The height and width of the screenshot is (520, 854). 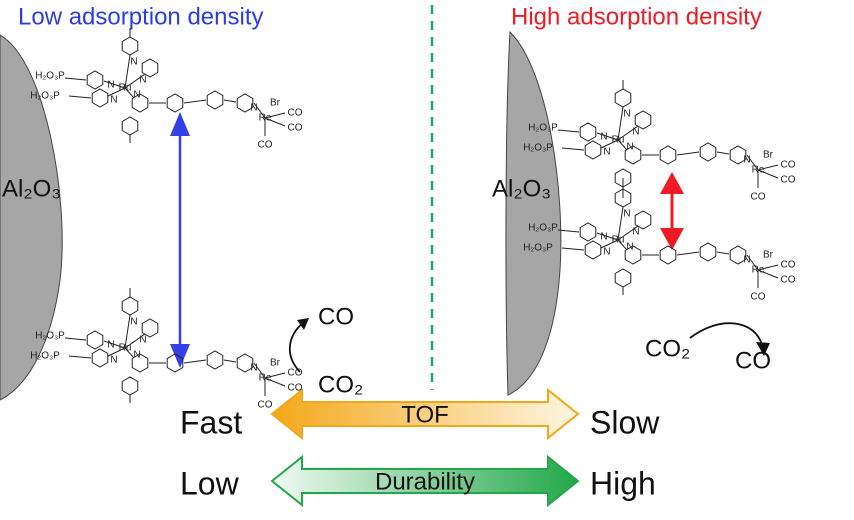 What do you see at coordinates (31, 188) in the screenshot?
I see `surface-label: Al₂O₃` at bounding box center [31, 188].